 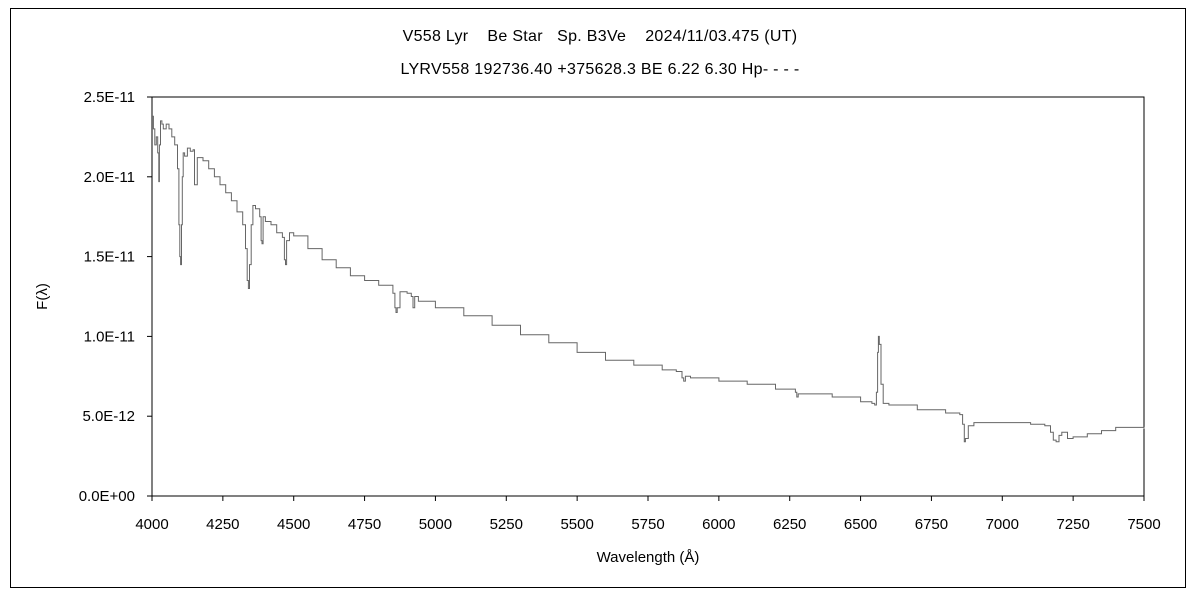 What do you see at coordinates (435, 524) in the screenshot?
I see `x-tick-label: 5000` at bounding box center [435, 524].